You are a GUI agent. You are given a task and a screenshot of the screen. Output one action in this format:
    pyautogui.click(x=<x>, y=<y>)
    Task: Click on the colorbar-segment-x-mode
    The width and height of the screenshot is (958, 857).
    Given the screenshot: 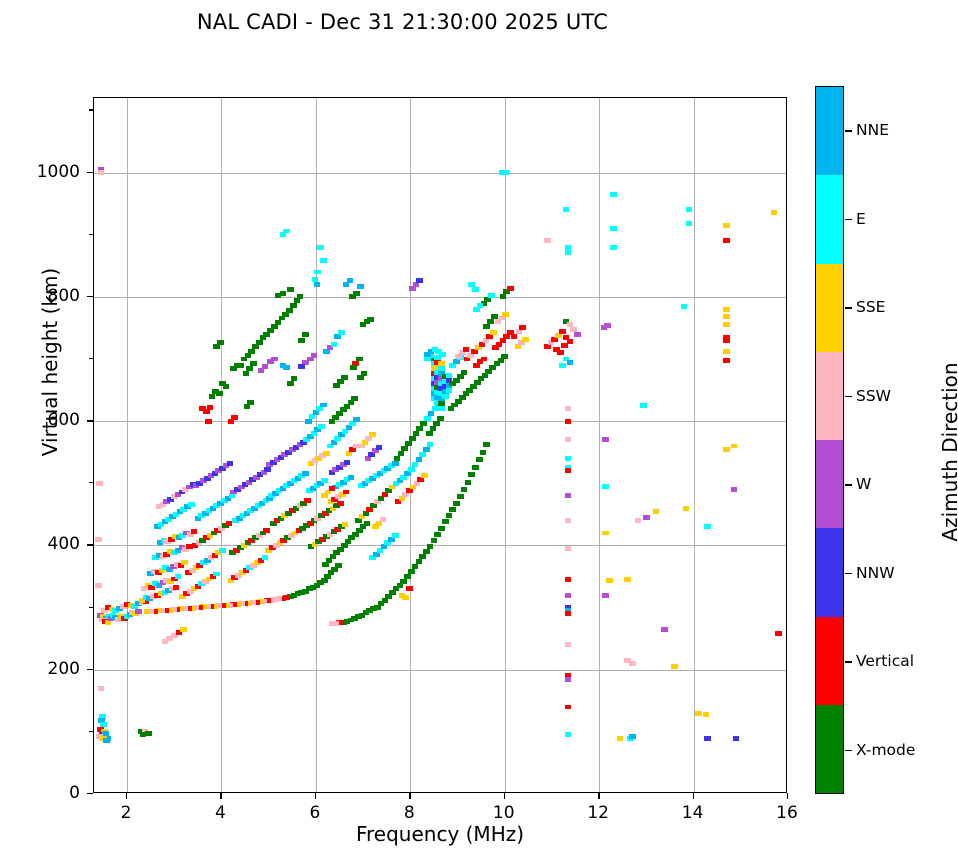 What is the action you would take?
    pyautogui.click(x=829, y=748)
    